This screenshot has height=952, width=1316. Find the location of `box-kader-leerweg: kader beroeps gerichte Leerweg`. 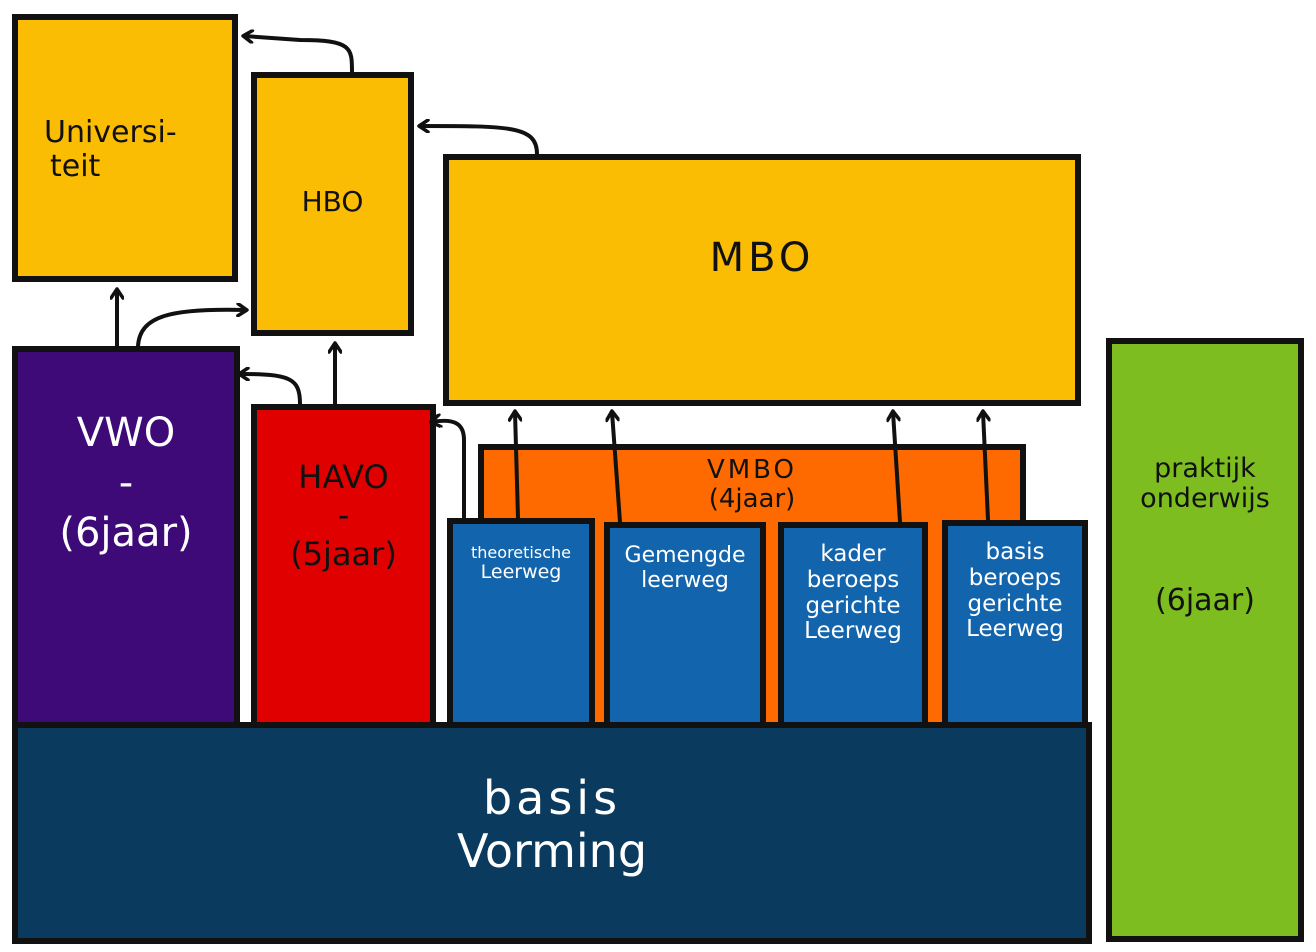

box-kader-leerweg: kader beroeps gerichte Leerweg is located at coordinates (853, 629).